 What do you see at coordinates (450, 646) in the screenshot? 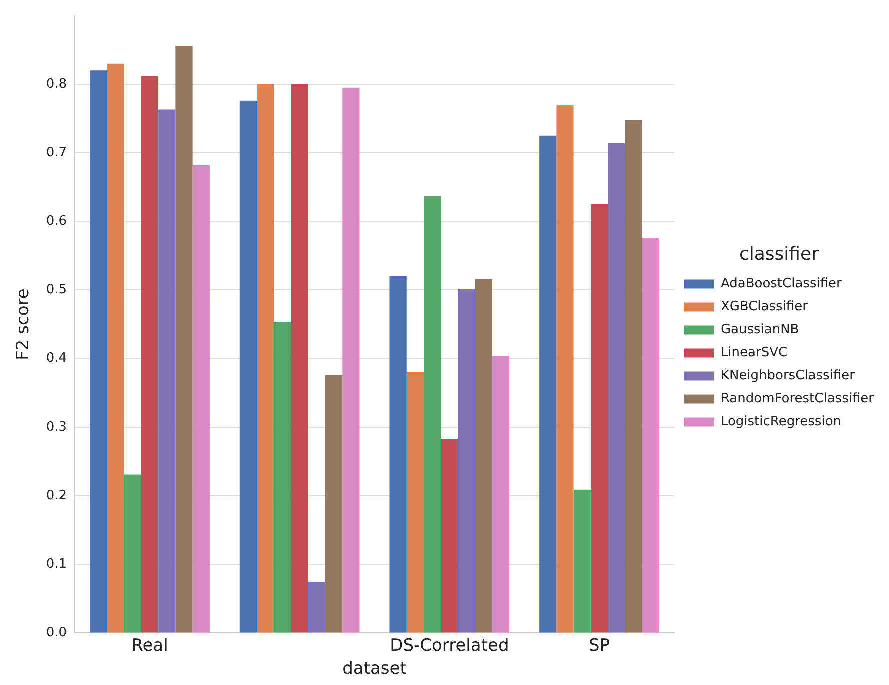
I see `x-tick-label: DS-Correlated` at bounding box center [450, 646].